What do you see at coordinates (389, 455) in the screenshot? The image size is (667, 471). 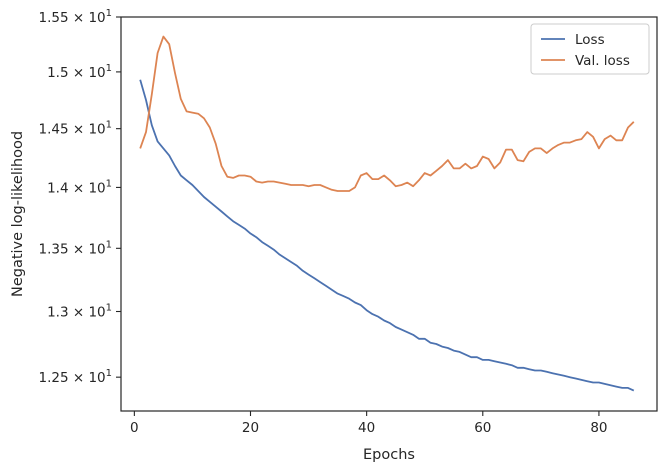 I see `x-axis-label: Epochs` at bounding box center [389, 455].